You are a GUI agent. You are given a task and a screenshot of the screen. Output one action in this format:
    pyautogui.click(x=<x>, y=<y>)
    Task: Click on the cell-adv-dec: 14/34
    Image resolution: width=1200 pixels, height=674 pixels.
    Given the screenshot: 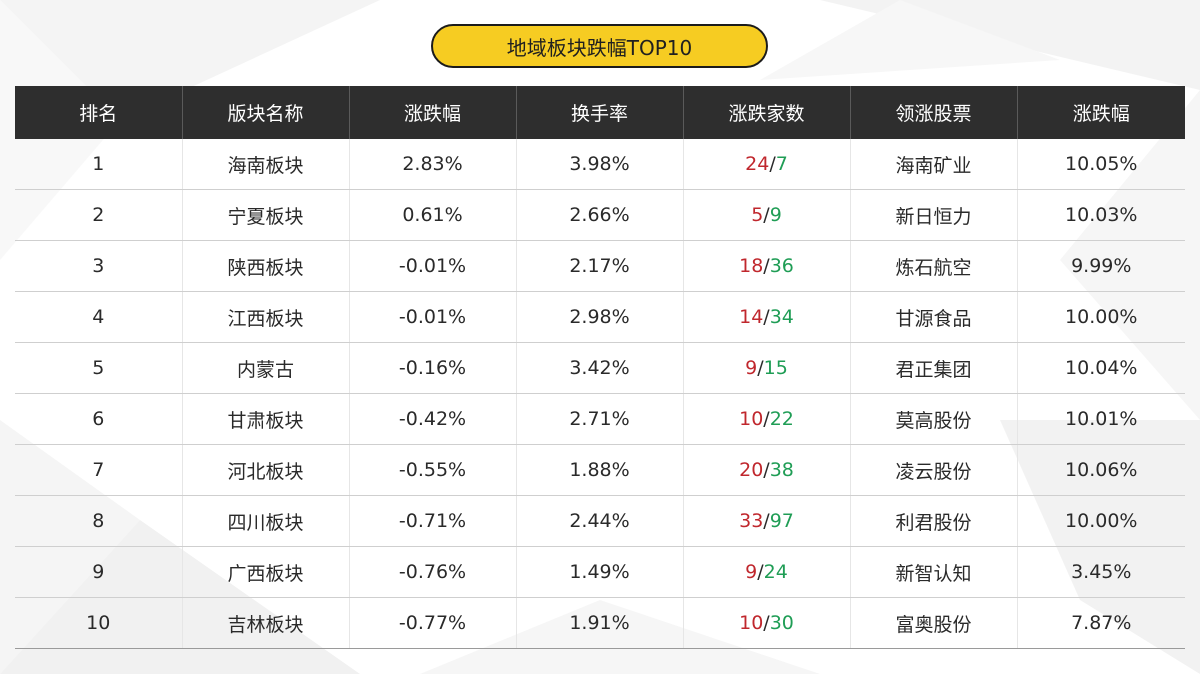 What is the action you would take?
    pyautogui.click(x=766, y=317)
    